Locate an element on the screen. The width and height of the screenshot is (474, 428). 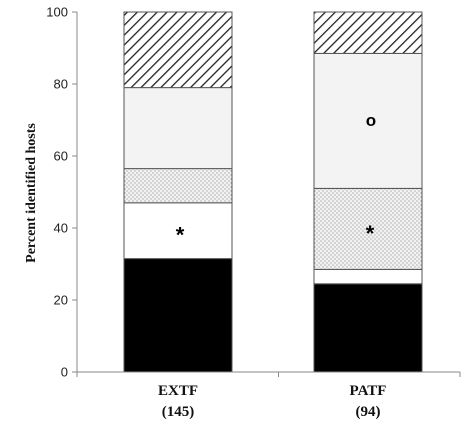
y-tick-label: 60 is located at coordinates (61, 156).